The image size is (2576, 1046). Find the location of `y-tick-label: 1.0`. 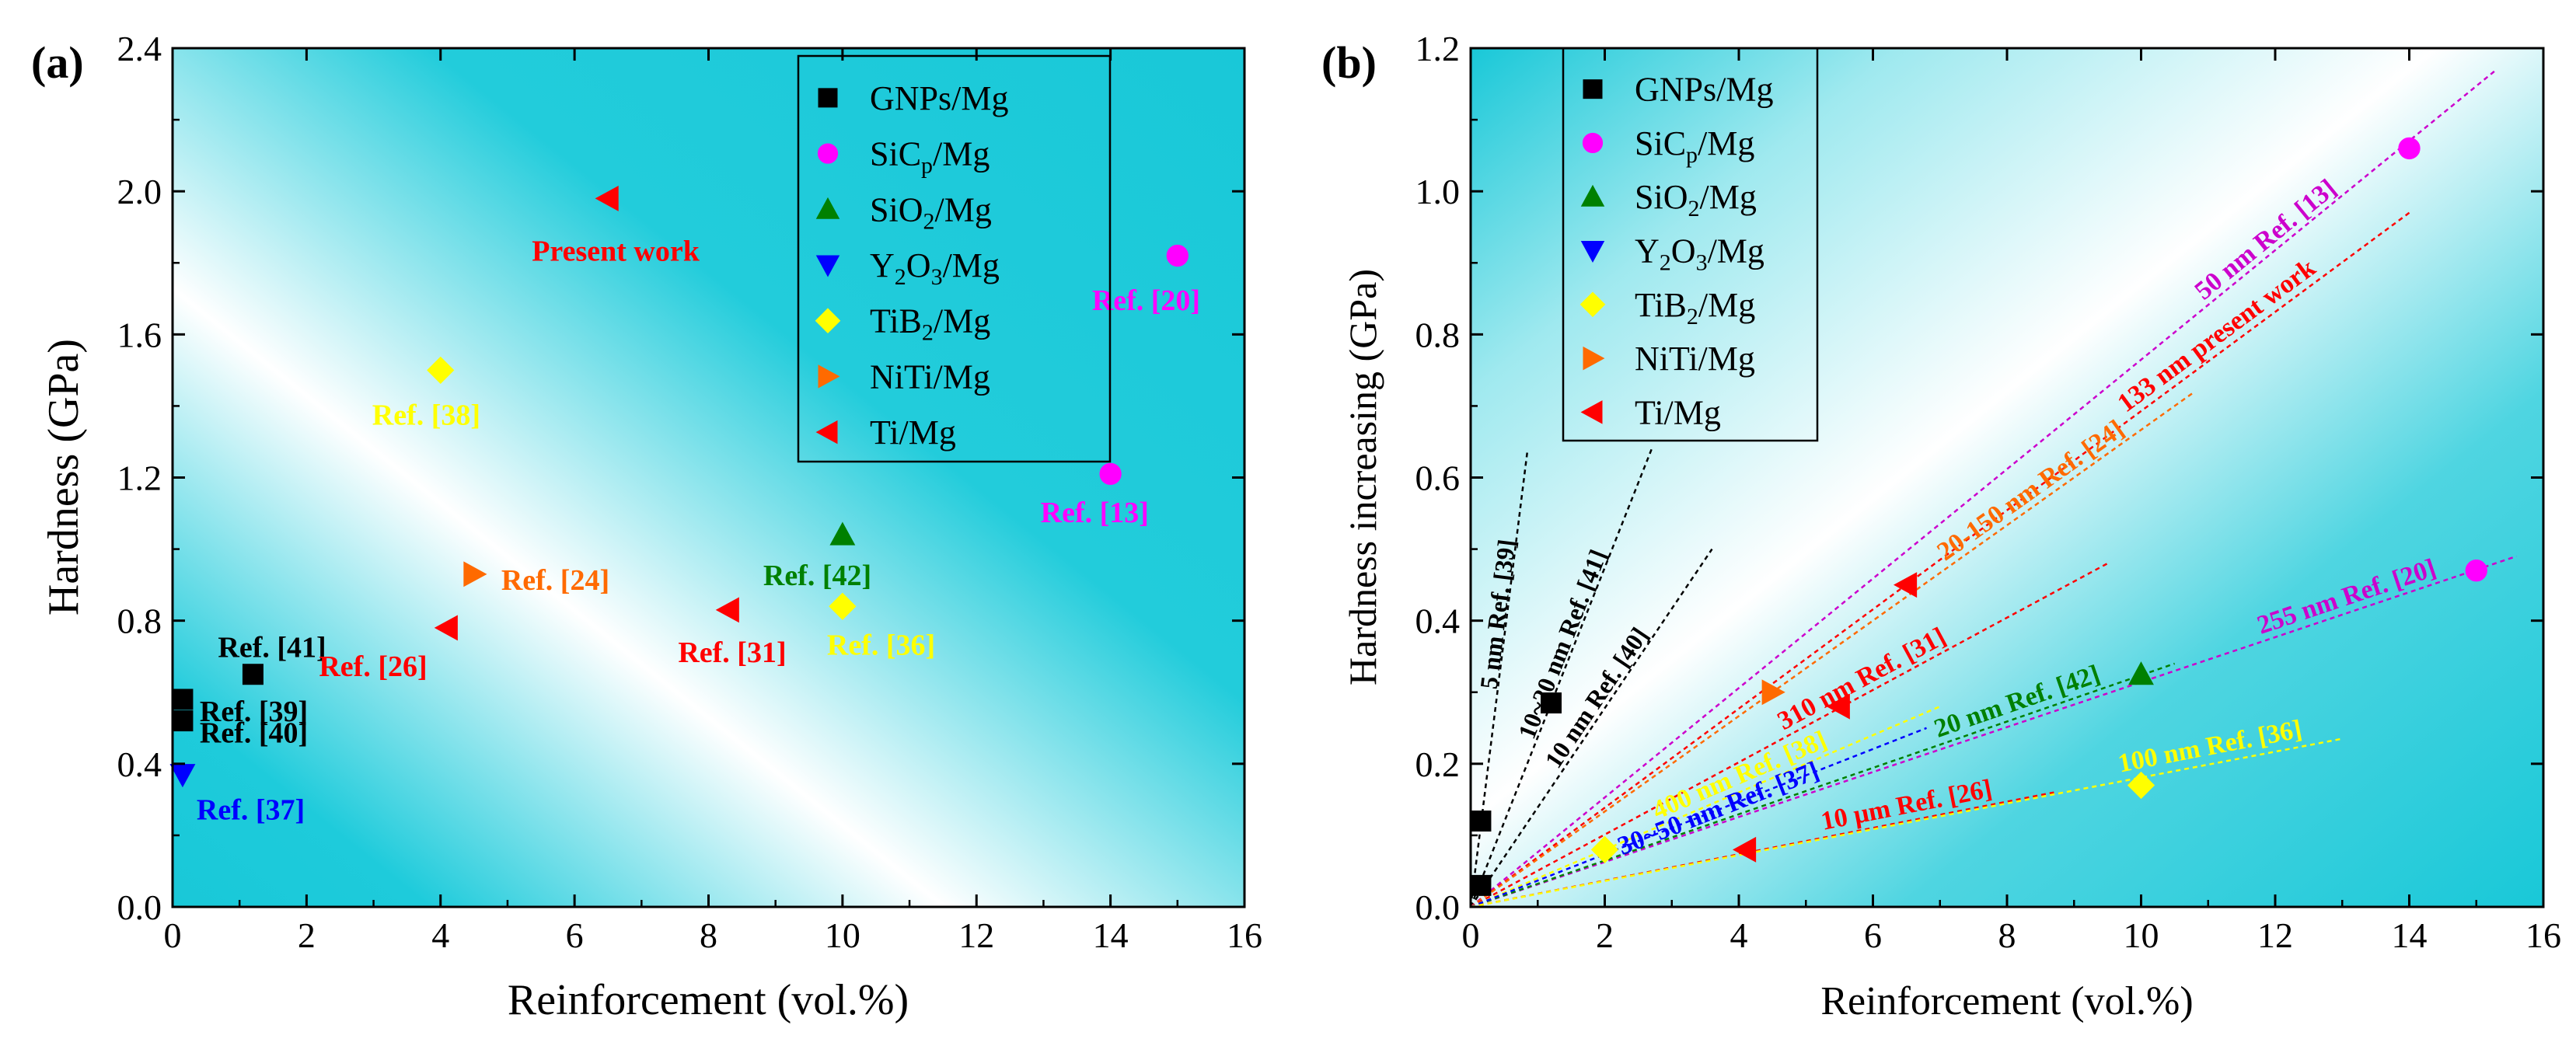

y-tick-label: 1.0 is located at coordinates (1438, 191).